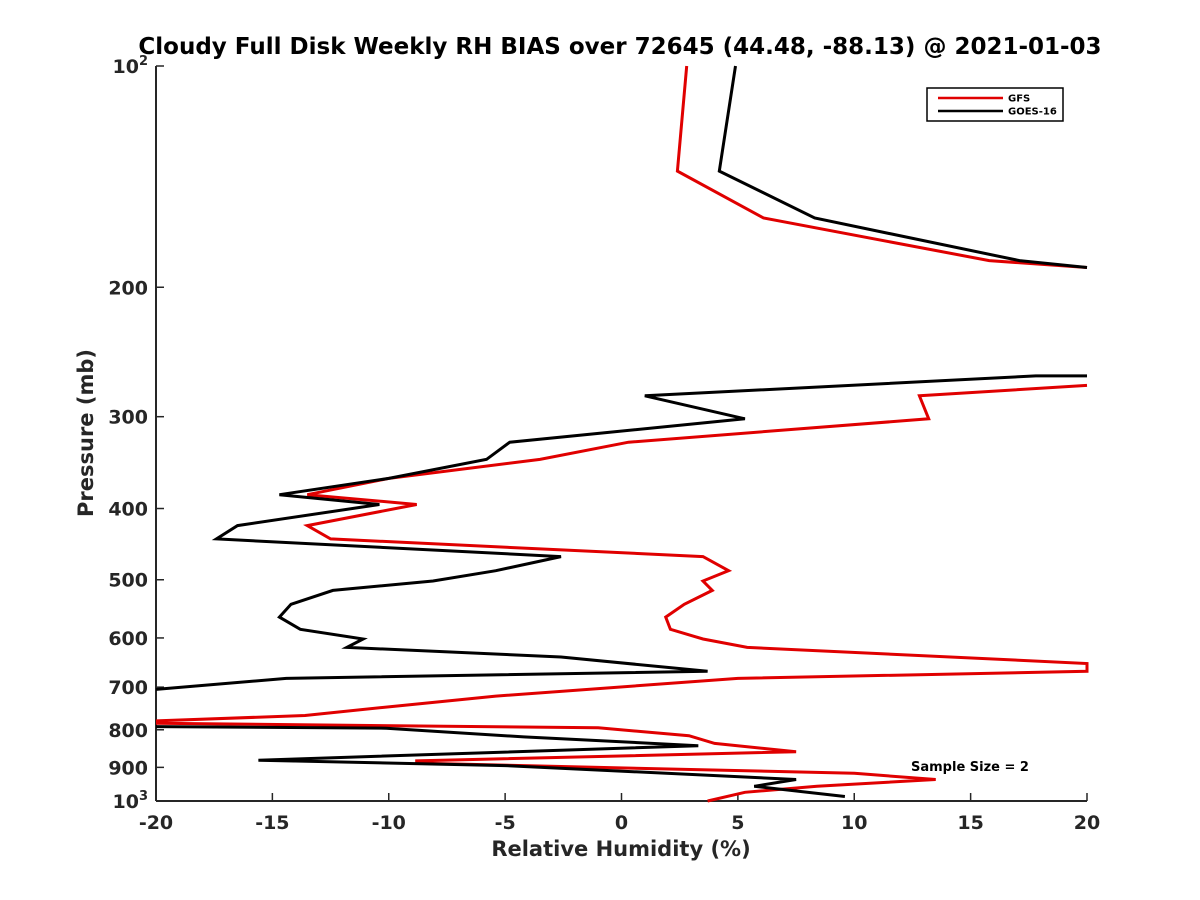 The height and width of the screenshot is (900, 1200). Describe the element at coordinates (156, 823) in the screenshot. I see `x-tick-label: -20` at that location.